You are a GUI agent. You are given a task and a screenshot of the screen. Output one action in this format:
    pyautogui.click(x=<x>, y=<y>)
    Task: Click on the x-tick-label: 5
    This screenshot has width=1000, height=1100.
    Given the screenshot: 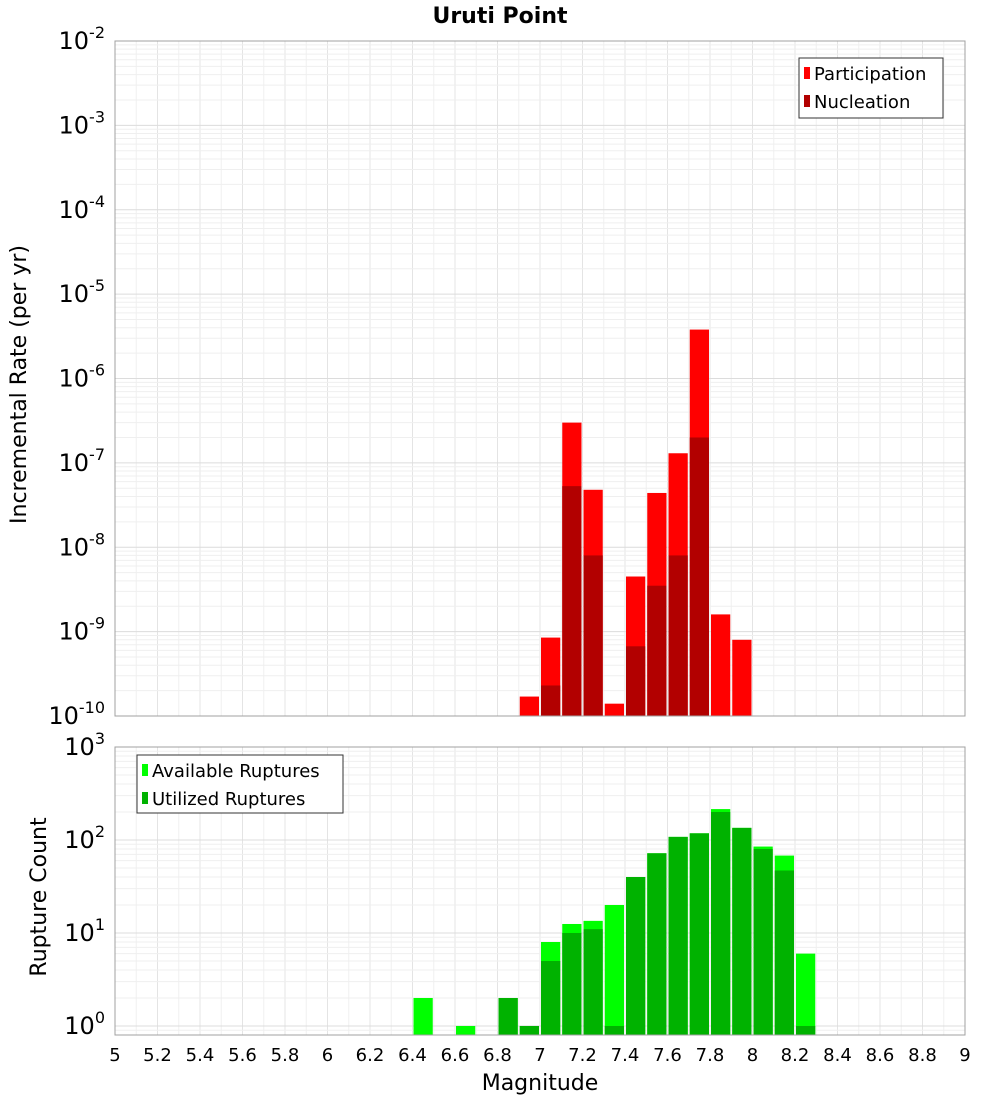 What is the action you would take?
    pyautogui.click(x=114, y=1055)
    